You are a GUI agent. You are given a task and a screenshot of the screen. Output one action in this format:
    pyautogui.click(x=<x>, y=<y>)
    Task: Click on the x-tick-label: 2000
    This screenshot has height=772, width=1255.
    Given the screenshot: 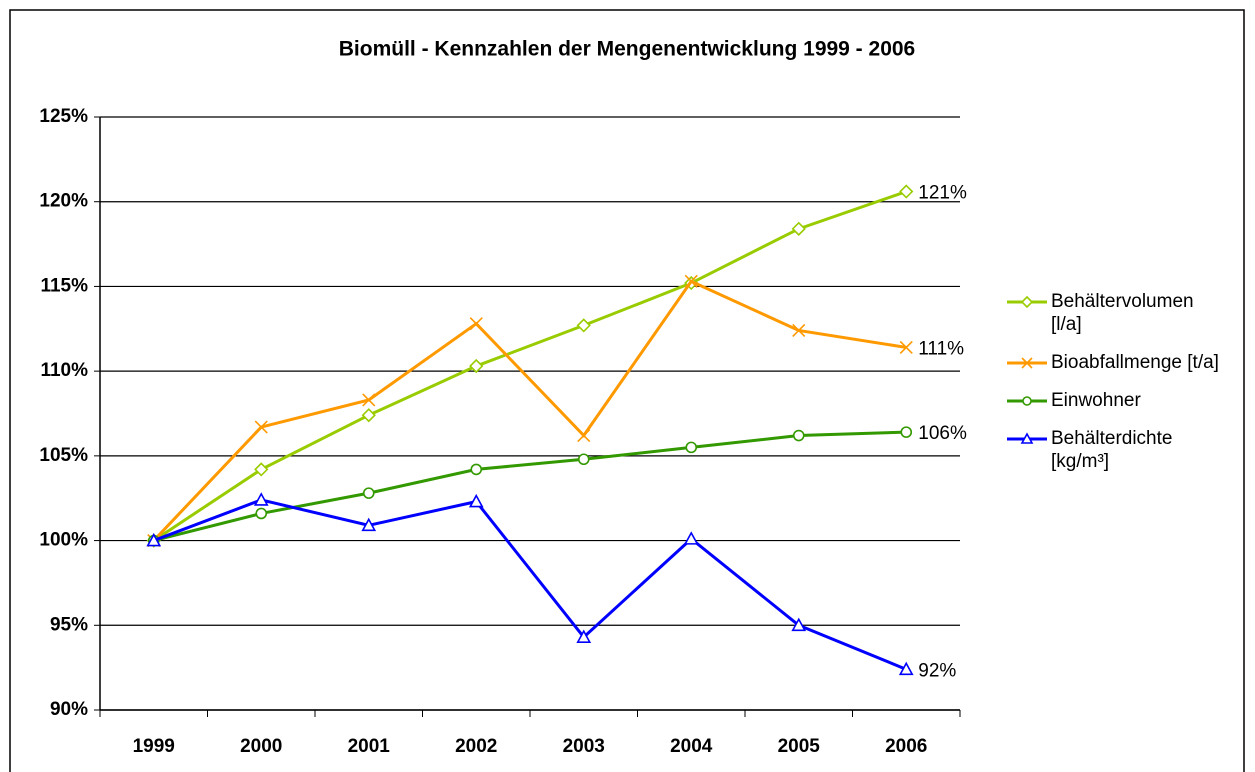 What is the action you would take?
    pyautogui.click(x=261, y=746)
    